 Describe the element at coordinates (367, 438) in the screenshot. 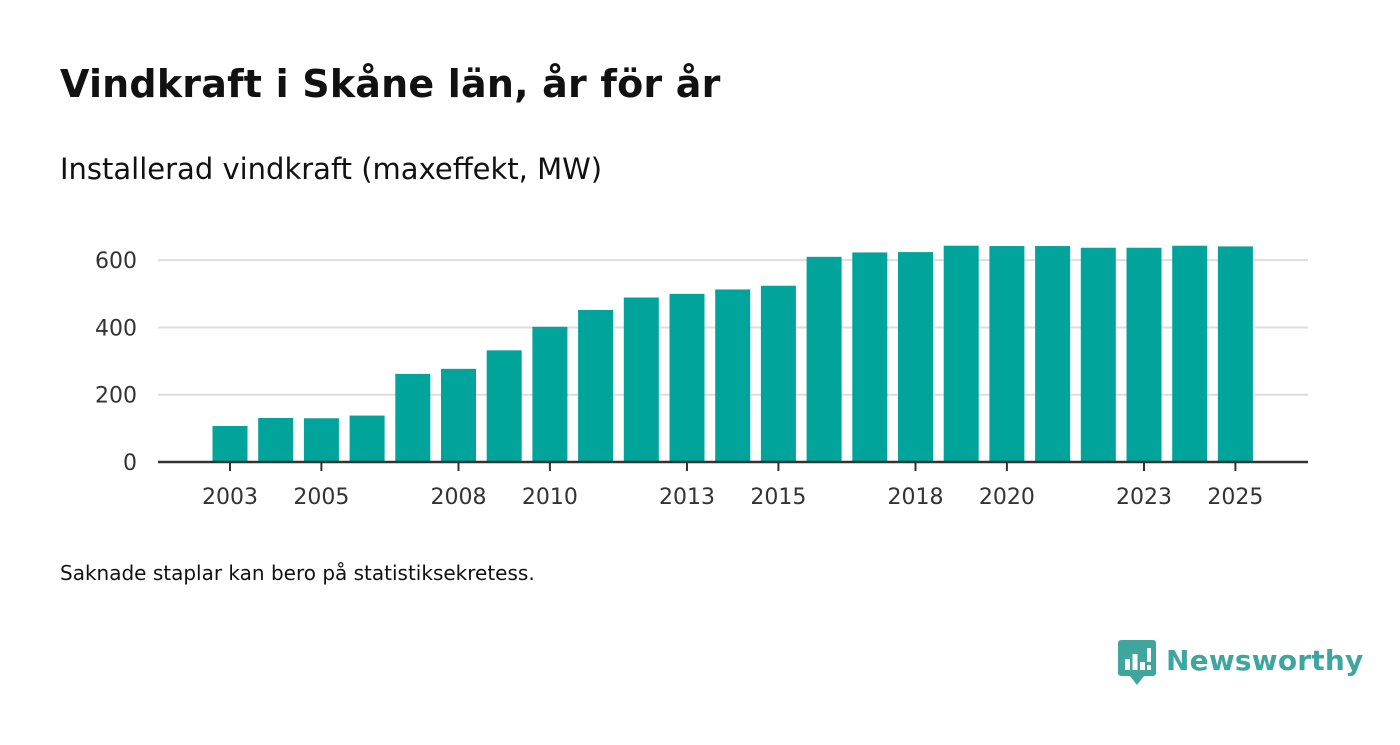

I see `bar-2006` at that location.